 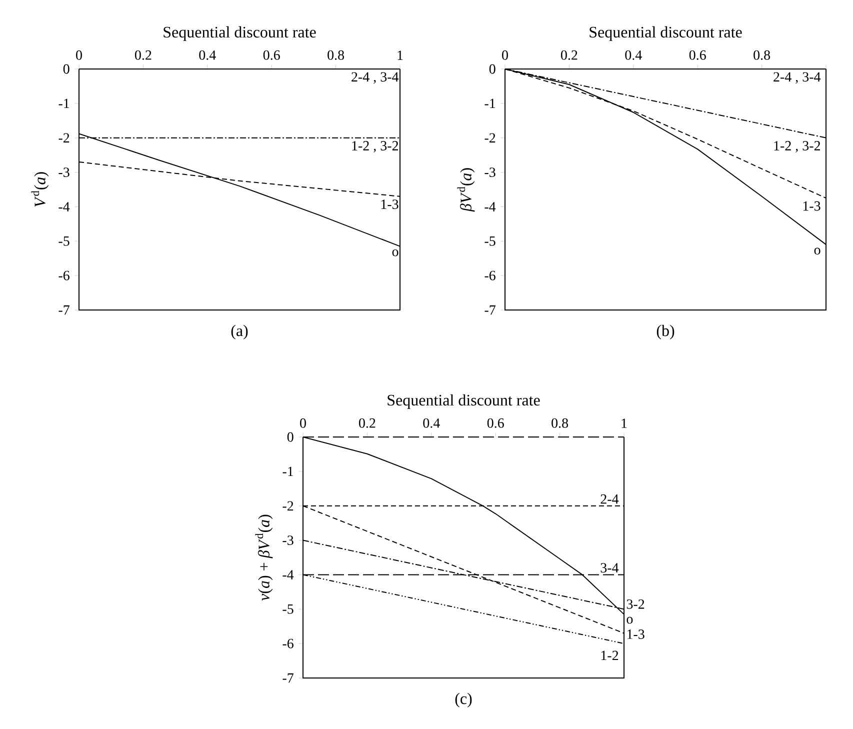 What do you see at coordinates (609, 499) in the screenshot?
I see `series-label: 2-4` at bounding box center [609, 499].